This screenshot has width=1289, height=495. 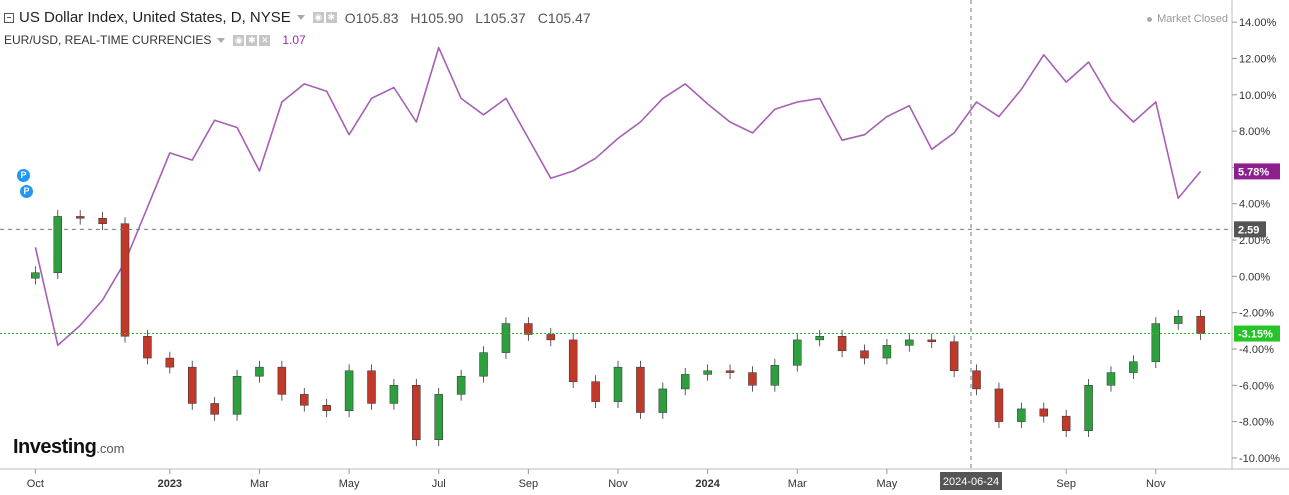 I want to click on y-tick-label: -4.00%, so click(x=1256, y=350).